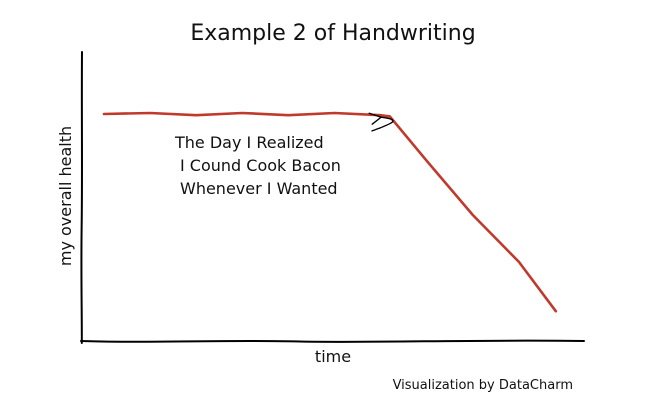 This screenshot has height=400, width=650. What do you see at coordinates (81, 197) in the screenshot?
I see `y-axis` at bounding box center [81, 197].